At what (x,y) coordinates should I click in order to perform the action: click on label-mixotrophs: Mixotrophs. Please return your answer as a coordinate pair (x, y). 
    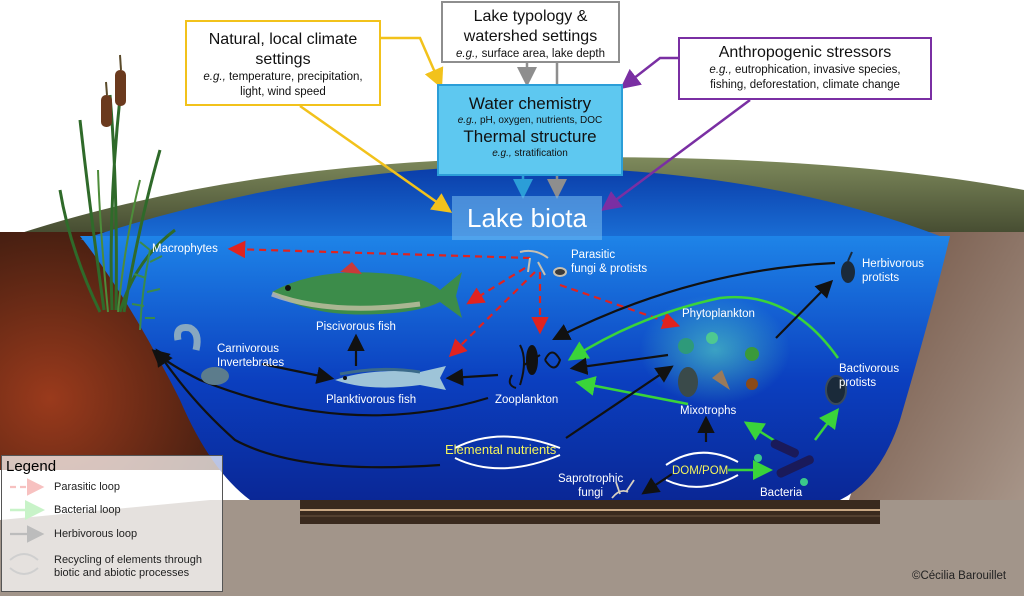
    Looking at the image, I should click on (708, 411).